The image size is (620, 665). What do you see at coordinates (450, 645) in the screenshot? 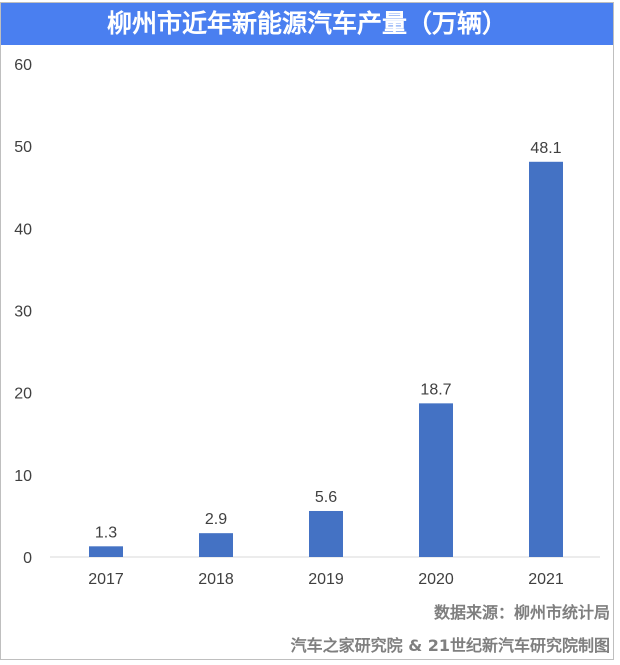
I see `credit: 汽车之家研究院 & 21世纪新汽车研究院制图` at bounding box center [450, 645].